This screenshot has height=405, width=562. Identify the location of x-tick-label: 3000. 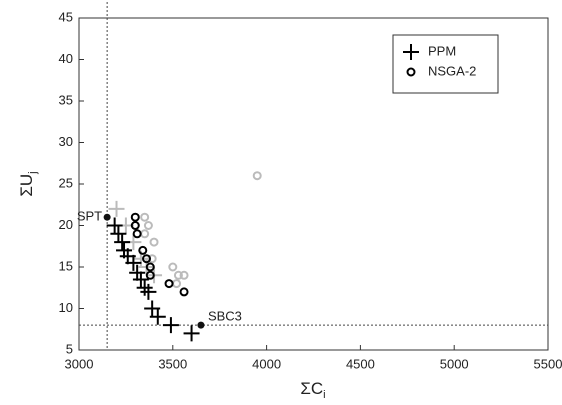
(79, 363).